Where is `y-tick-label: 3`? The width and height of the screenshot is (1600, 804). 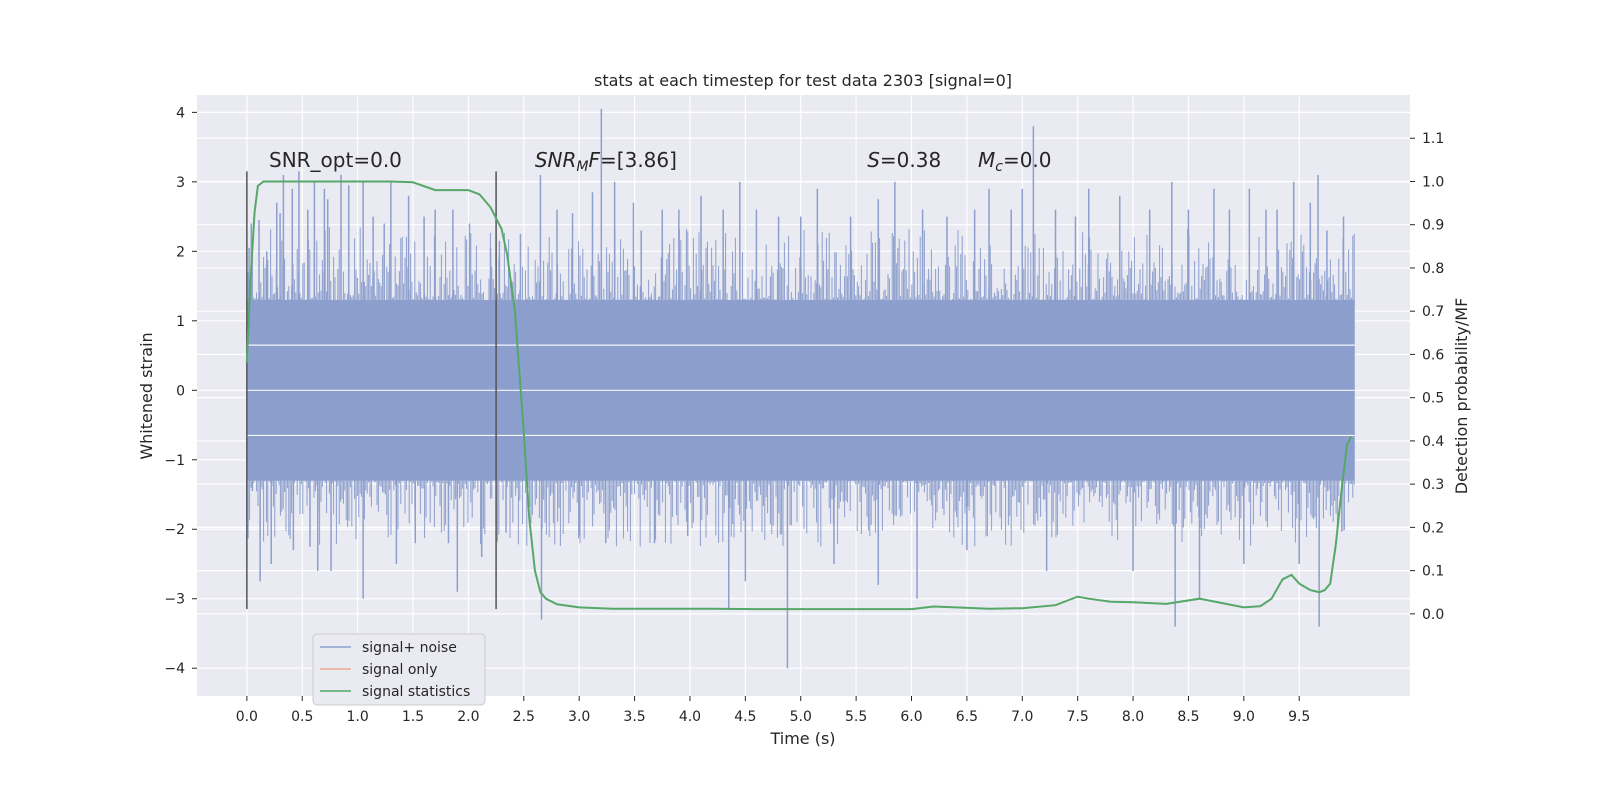 y-tick-label: 3 is located at coordinates (180, 183).